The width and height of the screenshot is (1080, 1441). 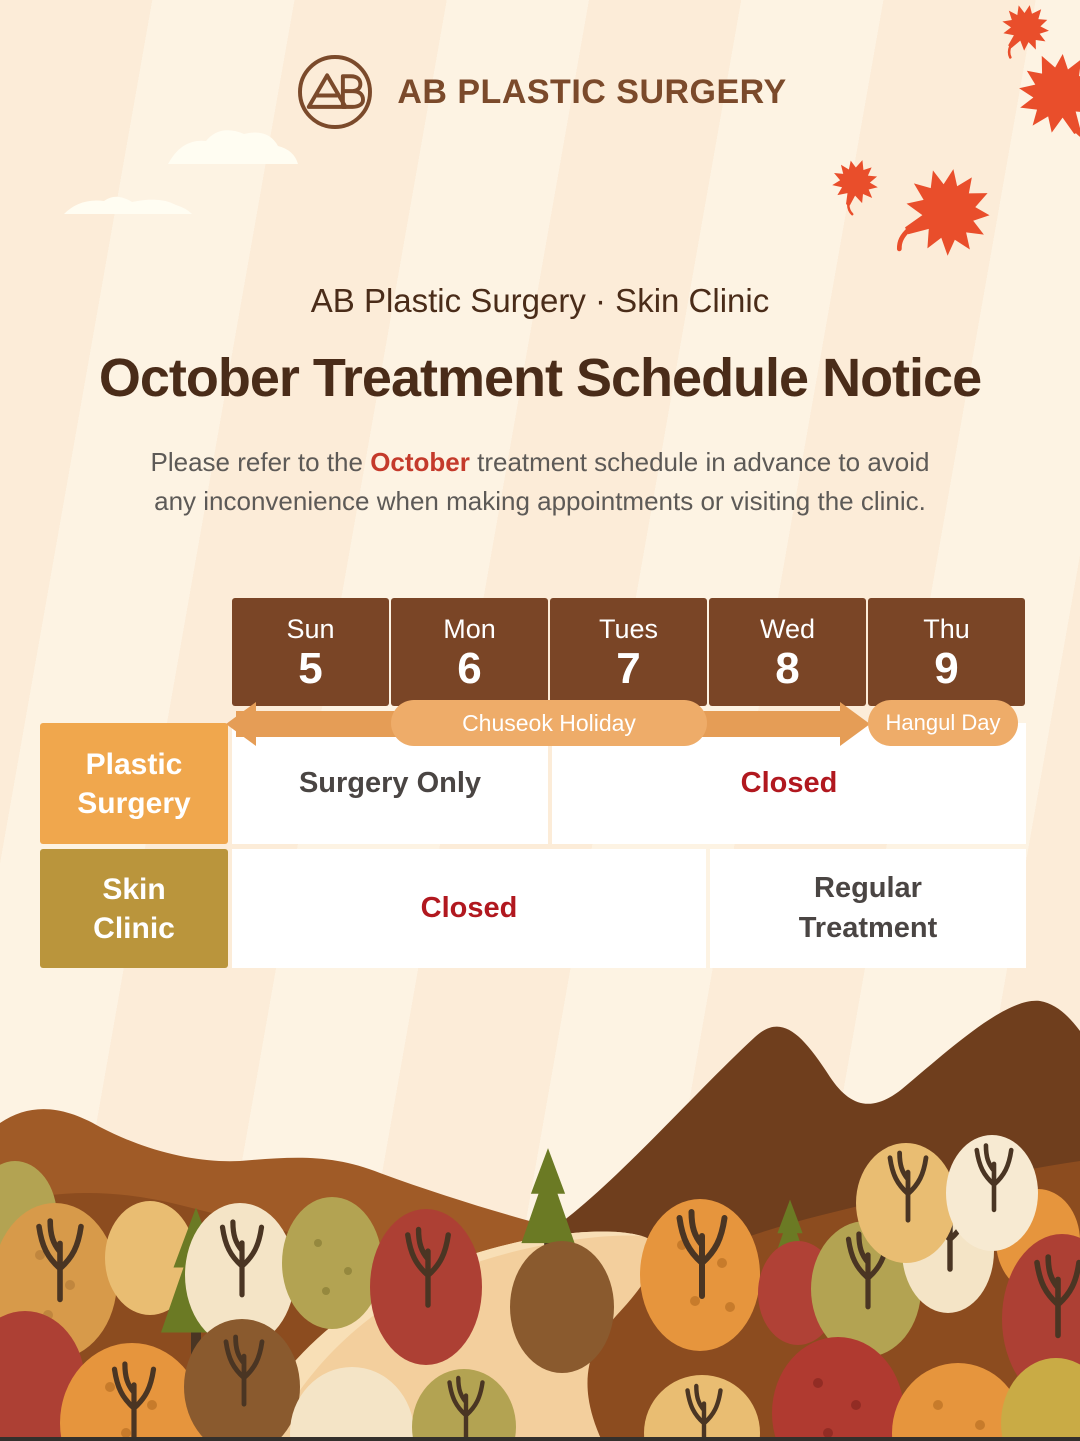 What do you see at coordinates (469, 908) in the screenshot?
I see `cell-skin-sun-tues: Closed` at bounding box center [469, 908].